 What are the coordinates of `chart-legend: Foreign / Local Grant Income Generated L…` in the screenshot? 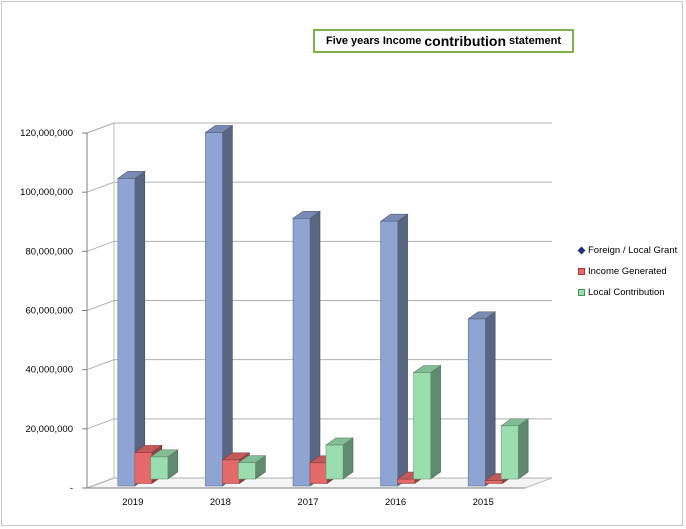 It's located at (627, 271).